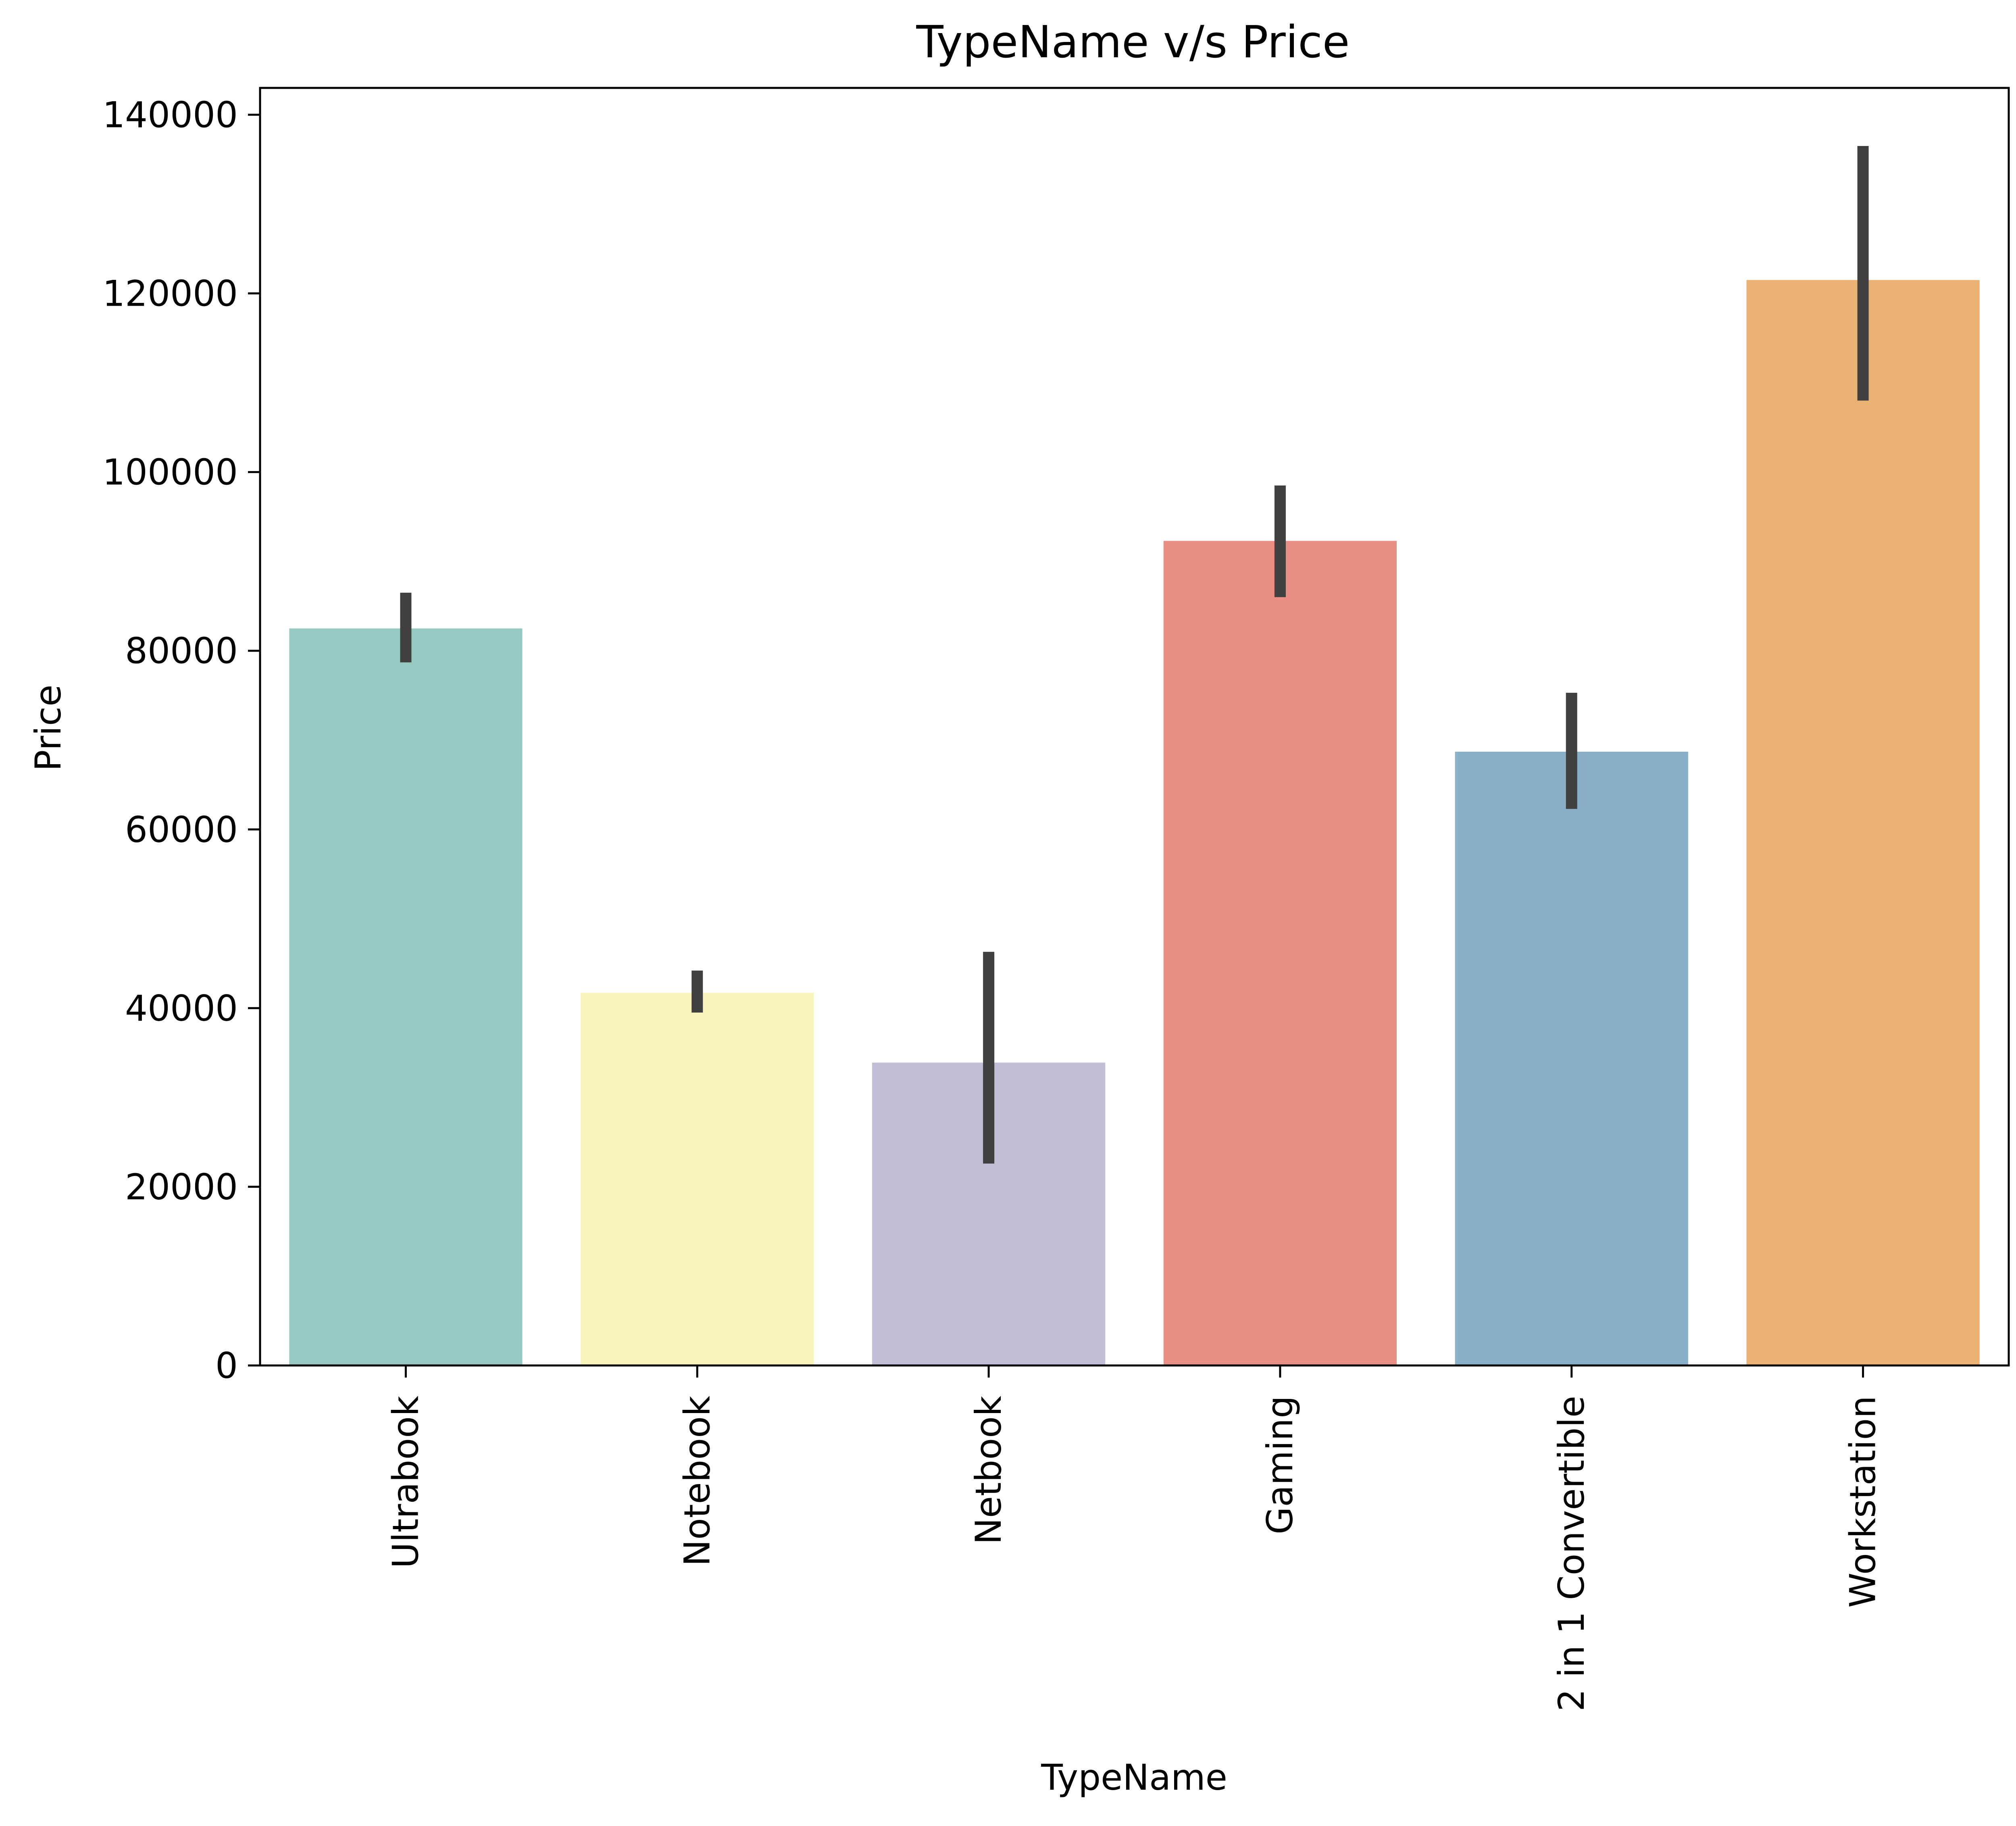 This screenshot has width=2016, height=1826. Describe the element at coordinates (1571, 1058) in the screenshot. I see `bar-2-in-1-convertible` at that location.